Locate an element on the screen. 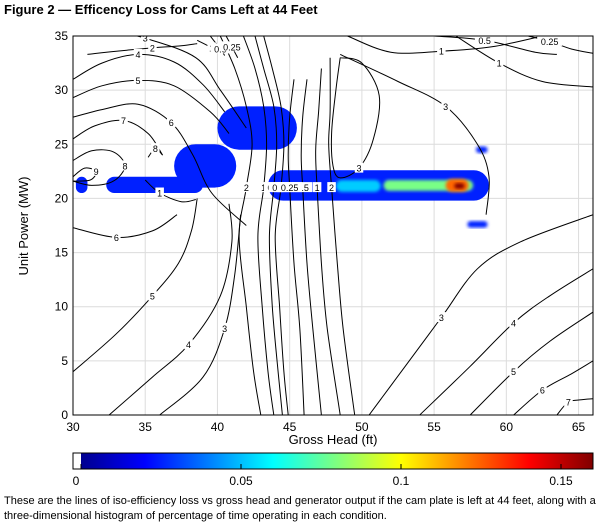 Image resolution: width=600 pixels, height=531 pixels. x-tick-label: 40 is located at coordinates (218, 427).